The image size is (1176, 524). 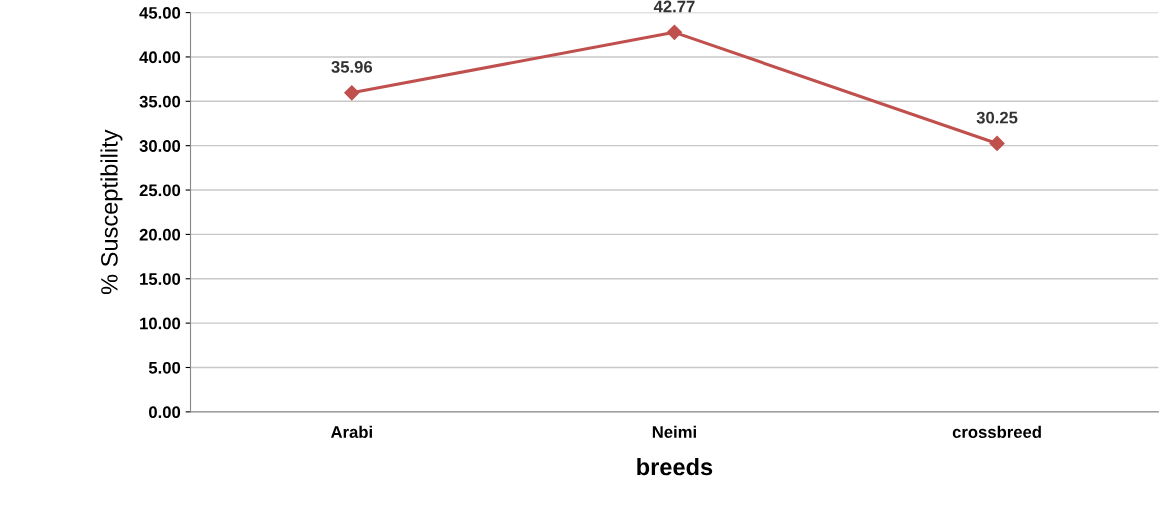 What do you see at coordinates (351, 431) in the screenshot?
I see `x-tick-label: Arabi` at bounding box center [351, 431].